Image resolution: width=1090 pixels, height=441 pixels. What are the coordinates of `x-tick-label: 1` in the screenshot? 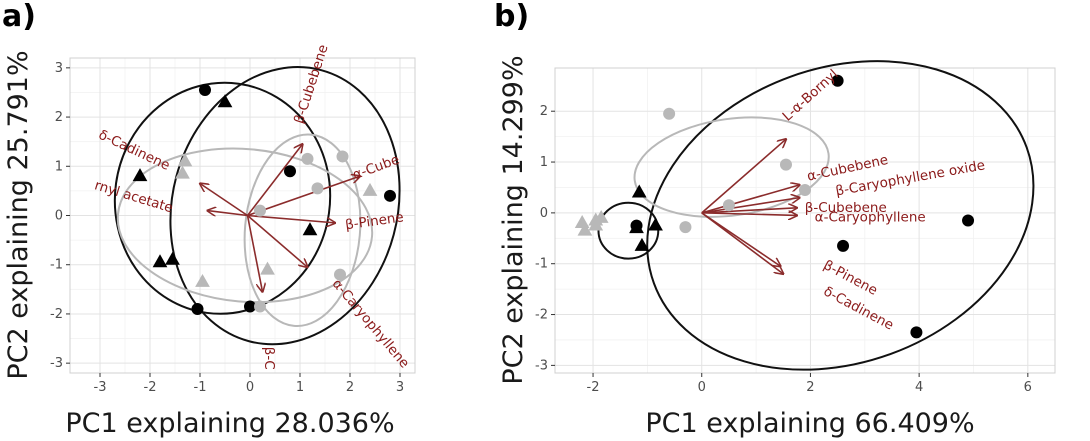 It's located at (300, 387).